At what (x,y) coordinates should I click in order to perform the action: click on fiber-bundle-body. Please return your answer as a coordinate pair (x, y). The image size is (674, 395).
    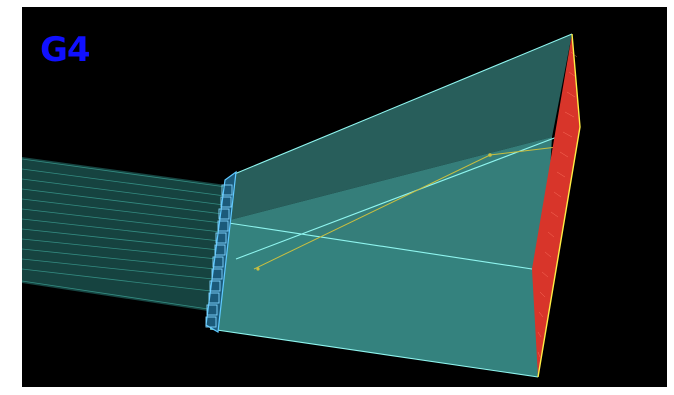
    Looking at the image, I should click on (124, 234).